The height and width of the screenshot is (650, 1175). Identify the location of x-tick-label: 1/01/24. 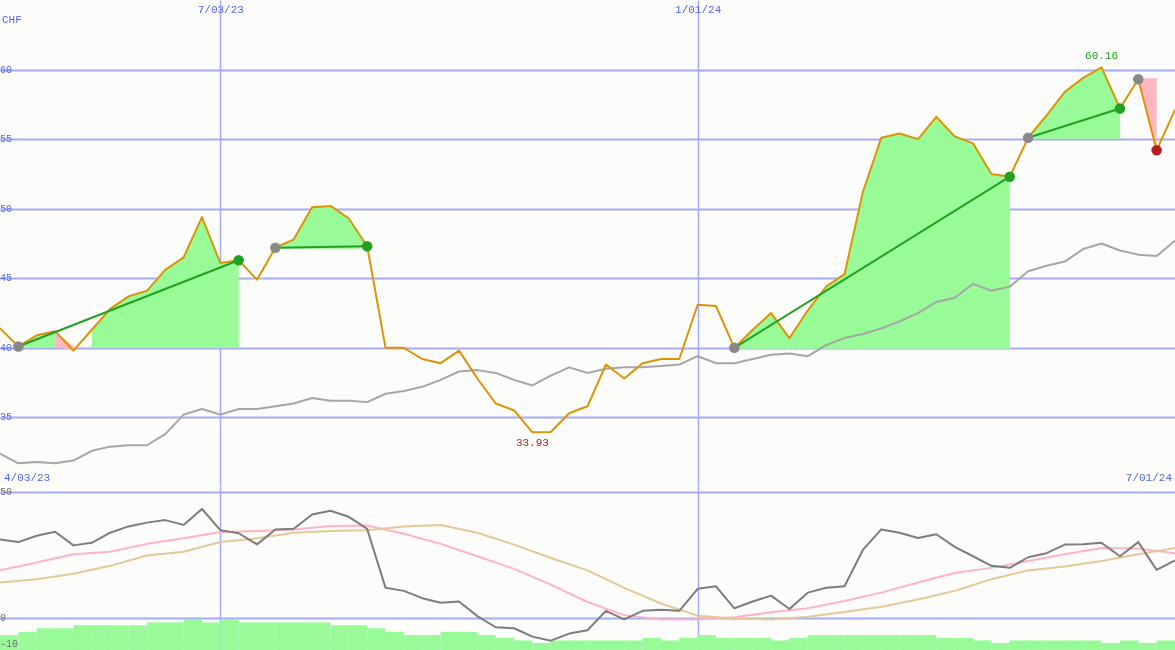
(698, 9).